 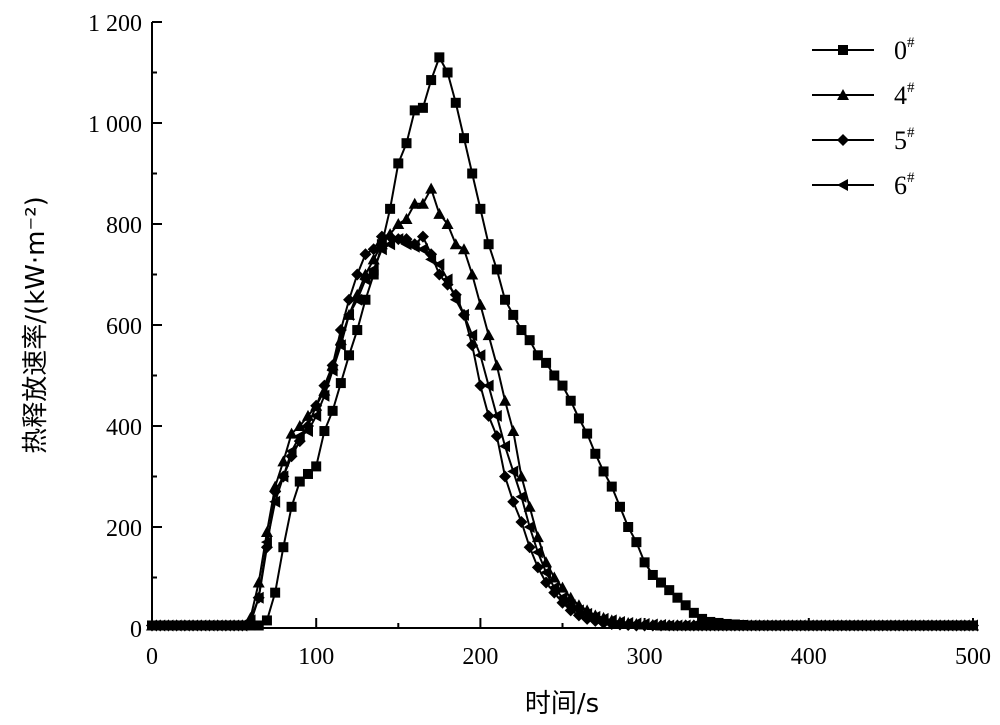 What do you see at coordinates (809, 657) in the screenshot?
I see `x-tick-label: 400` at bounding box center [809, 657].